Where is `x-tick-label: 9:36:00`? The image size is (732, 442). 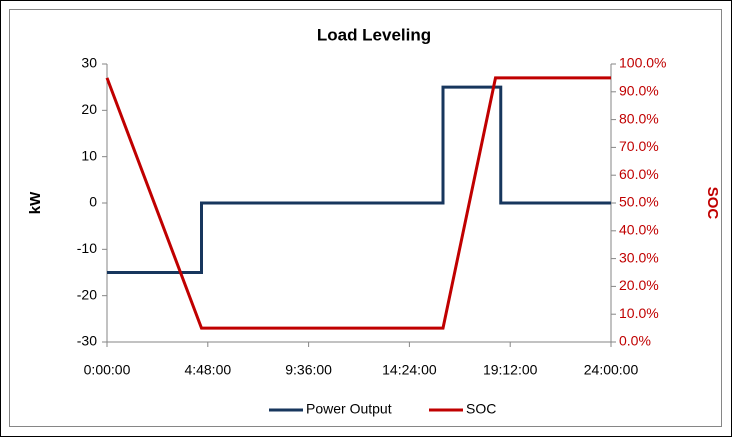
x-tick-label: 9:36:00 is located at coordinates (308, 370).